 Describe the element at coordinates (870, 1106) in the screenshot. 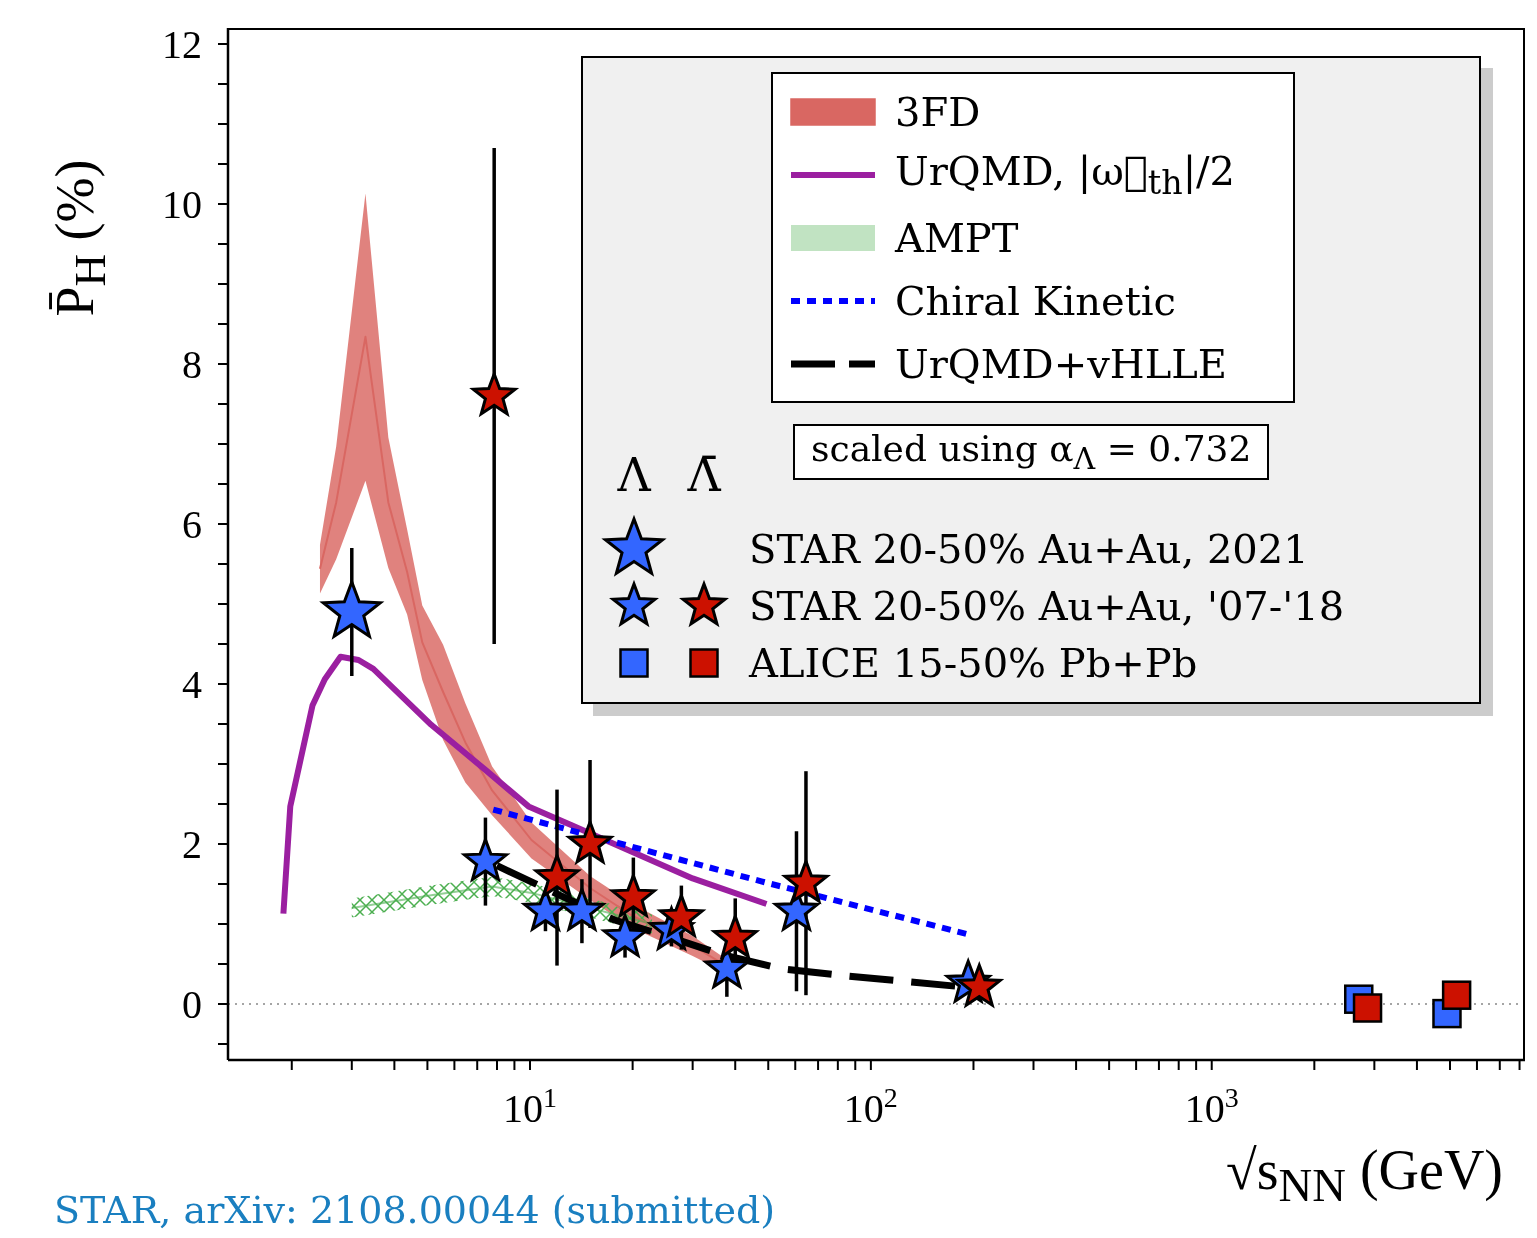

I see `x-tick-label: 10$^{2}$` at that location.